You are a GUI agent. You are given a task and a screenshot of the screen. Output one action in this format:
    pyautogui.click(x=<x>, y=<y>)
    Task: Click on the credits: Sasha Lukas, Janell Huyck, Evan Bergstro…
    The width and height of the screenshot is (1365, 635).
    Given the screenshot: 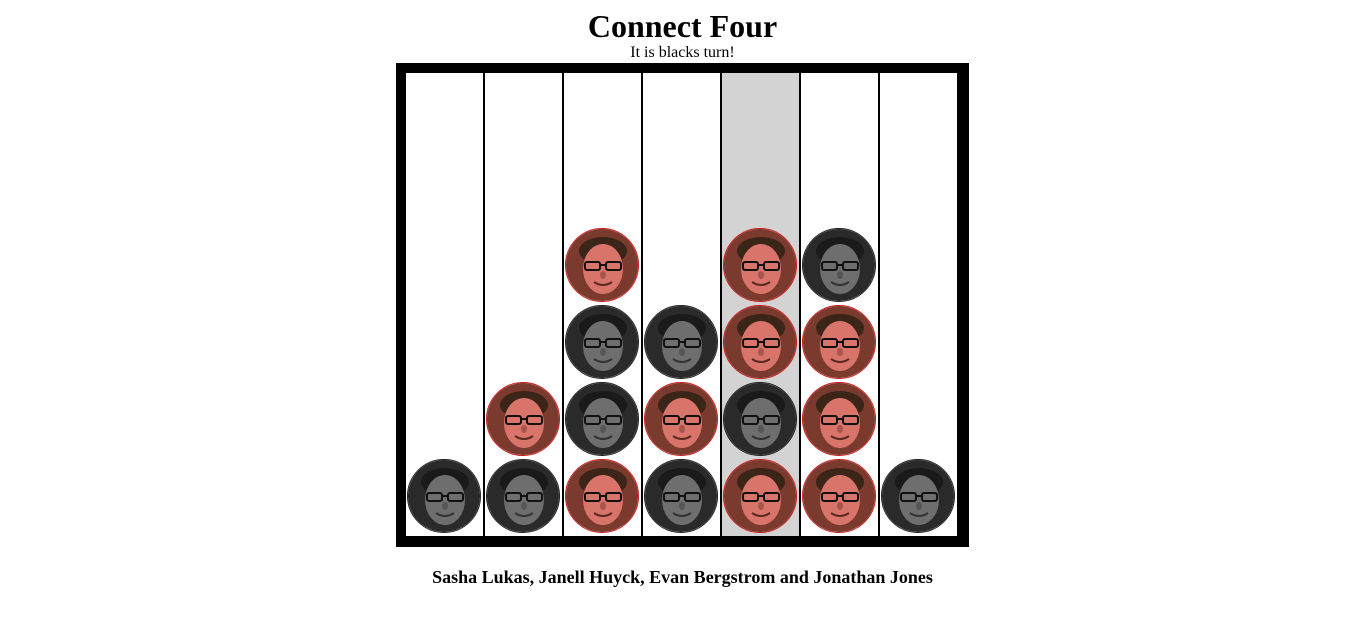 What is the action you would take?
    pyautogui.click(x=682, y=577)
    